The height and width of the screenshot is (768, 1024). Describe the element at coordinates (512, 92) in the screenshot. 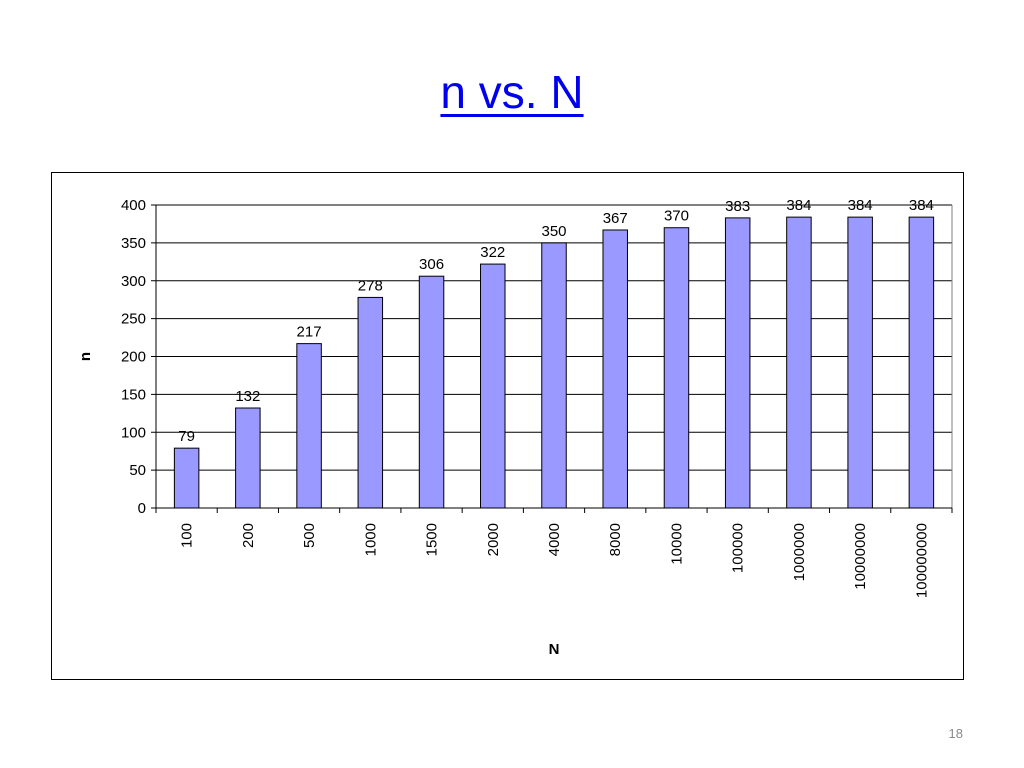

I see `slide-title: n vs. N` at that location.